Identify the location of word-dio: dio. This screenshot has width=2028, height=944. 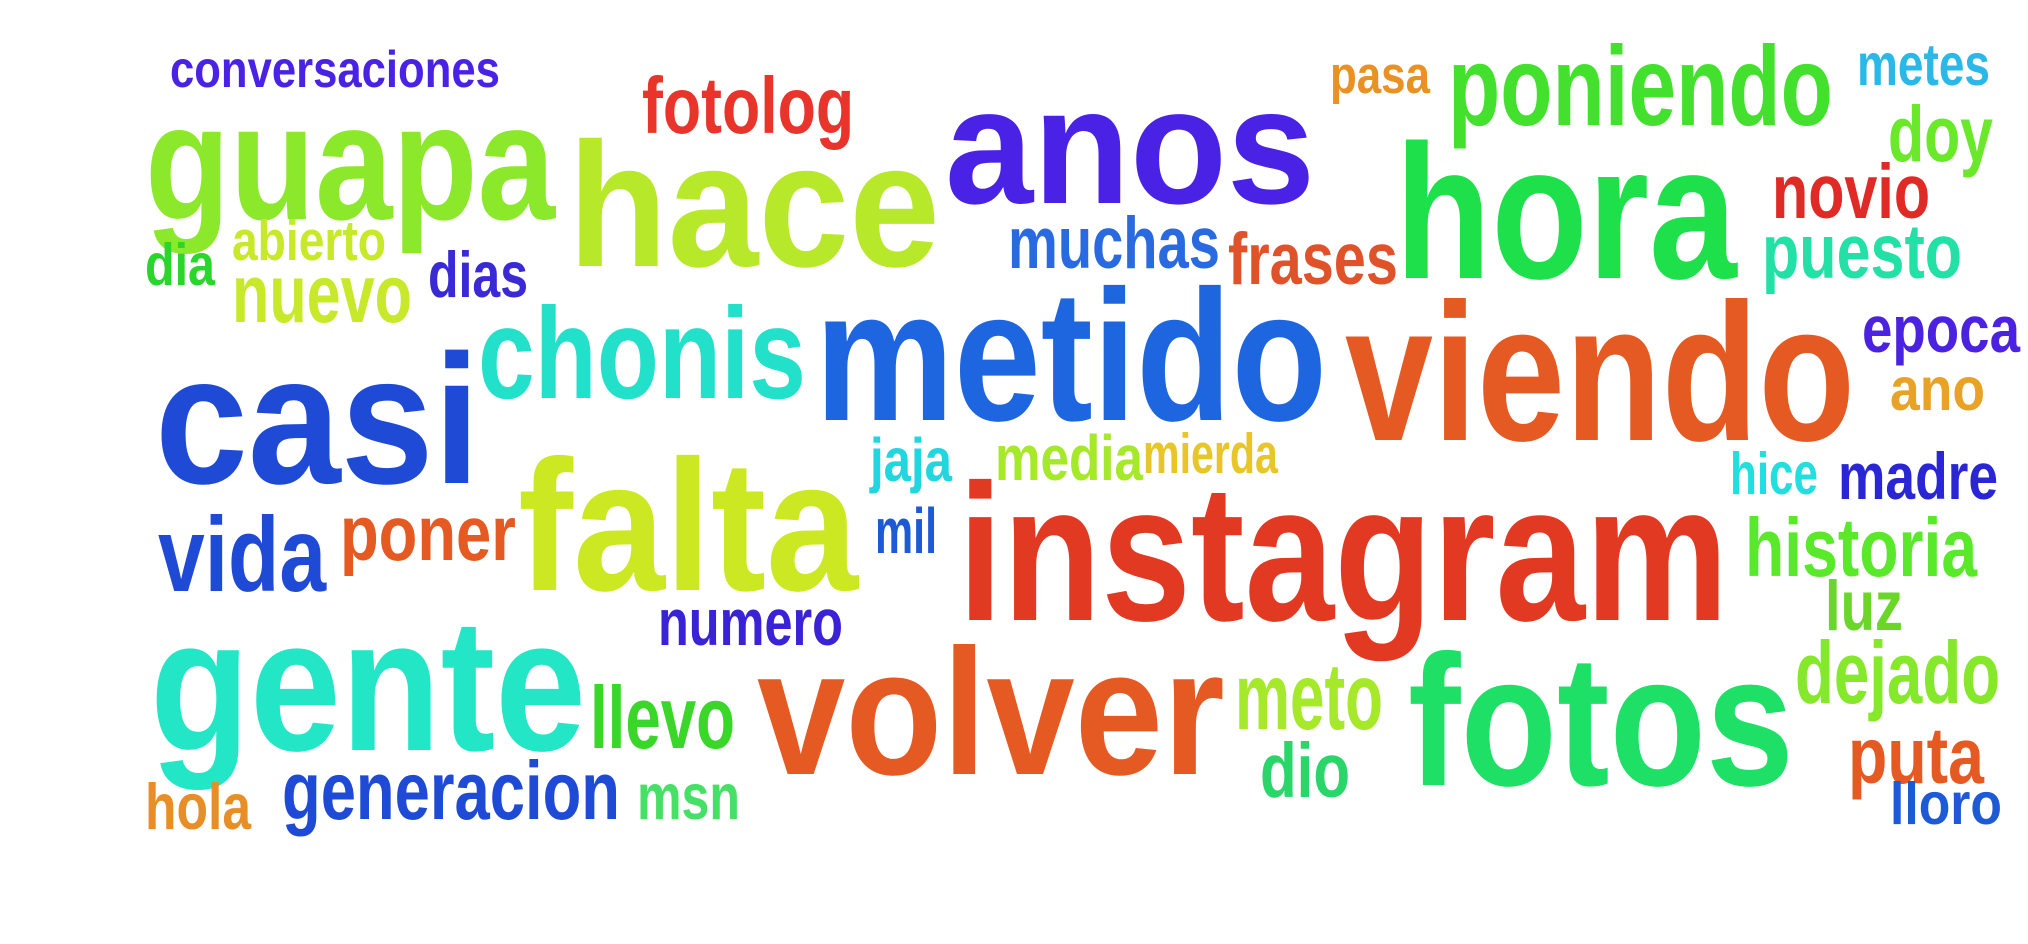
(1305, 771).